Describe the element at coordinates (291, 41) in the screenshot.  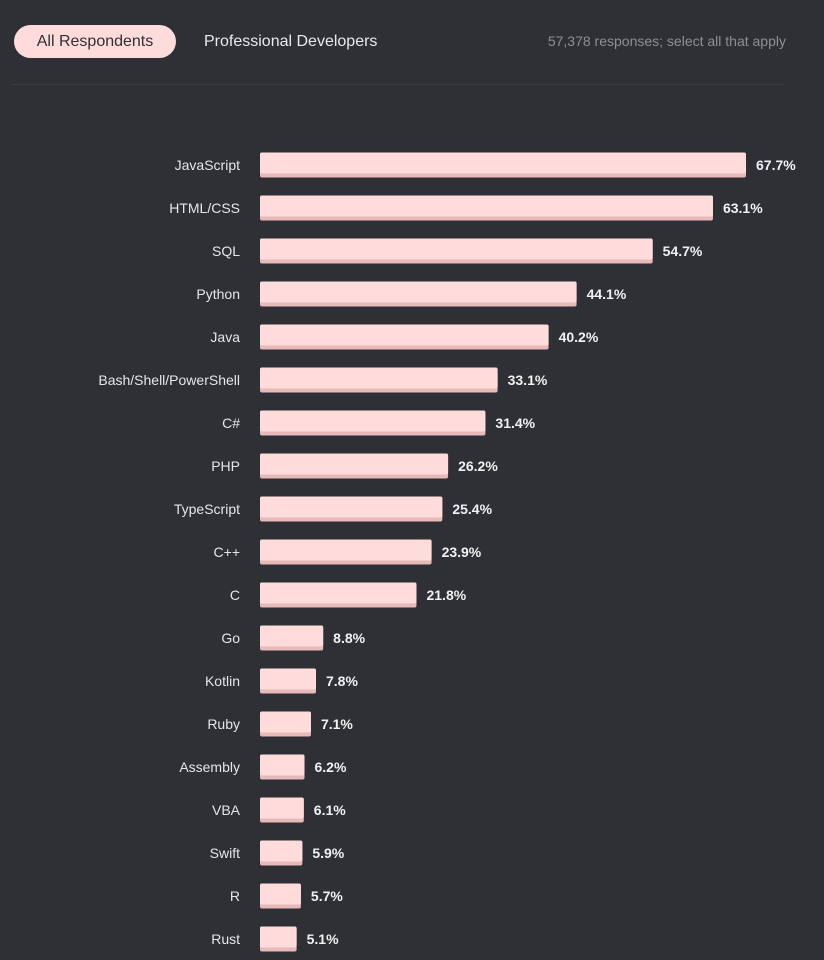
I see `tab-professional-developers: Professional Developers` at that location.